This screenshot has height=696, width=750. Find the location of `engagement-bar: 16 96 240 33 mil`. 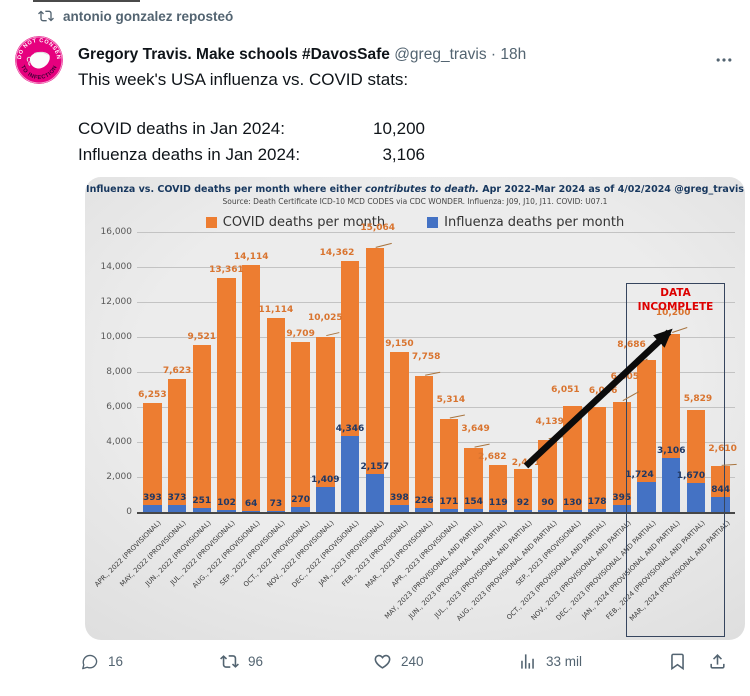

engagement-bar: 16 96 240 33 mil is located at coordinates (408, 668).